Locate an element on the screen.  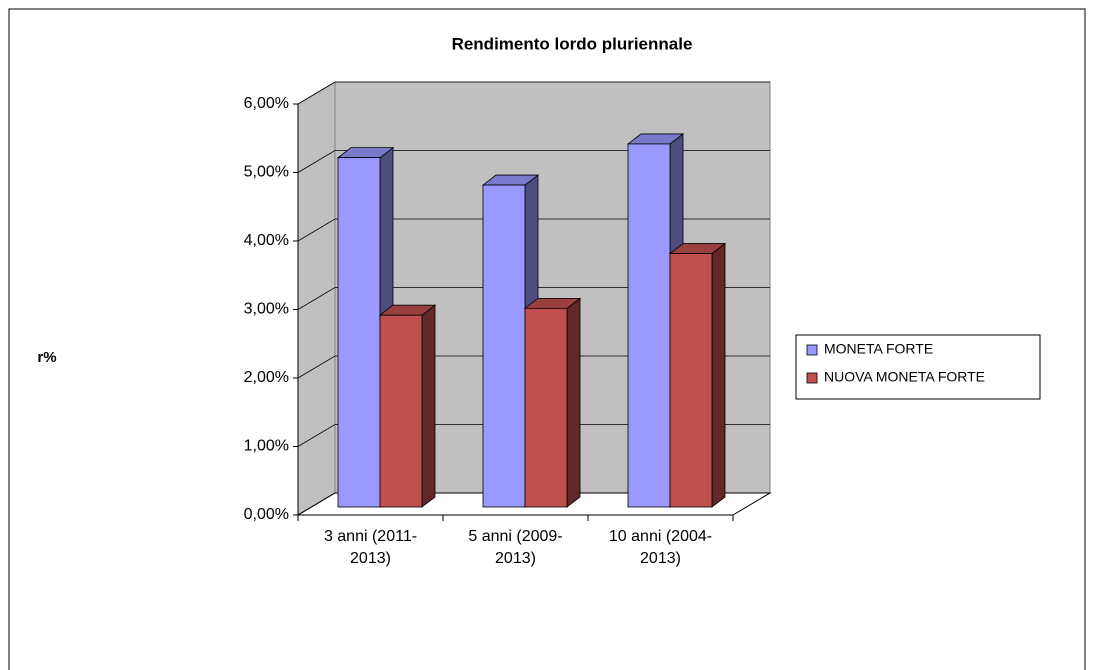
legend-box is located at coordinates (918, 367).